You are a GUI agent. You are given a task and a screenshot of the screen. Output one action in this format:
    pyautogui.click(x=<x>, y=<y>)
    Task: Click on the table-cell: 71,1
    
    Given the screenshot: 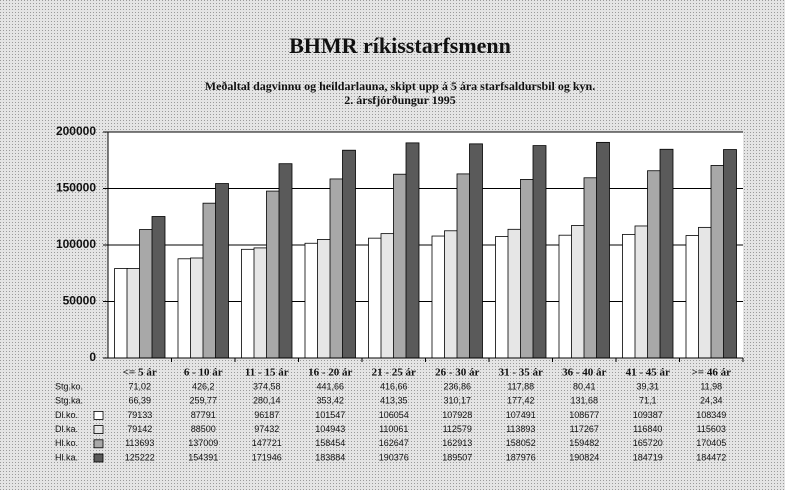 What is the action you would take?
    pyautogui.click(x=648, y=401)
    